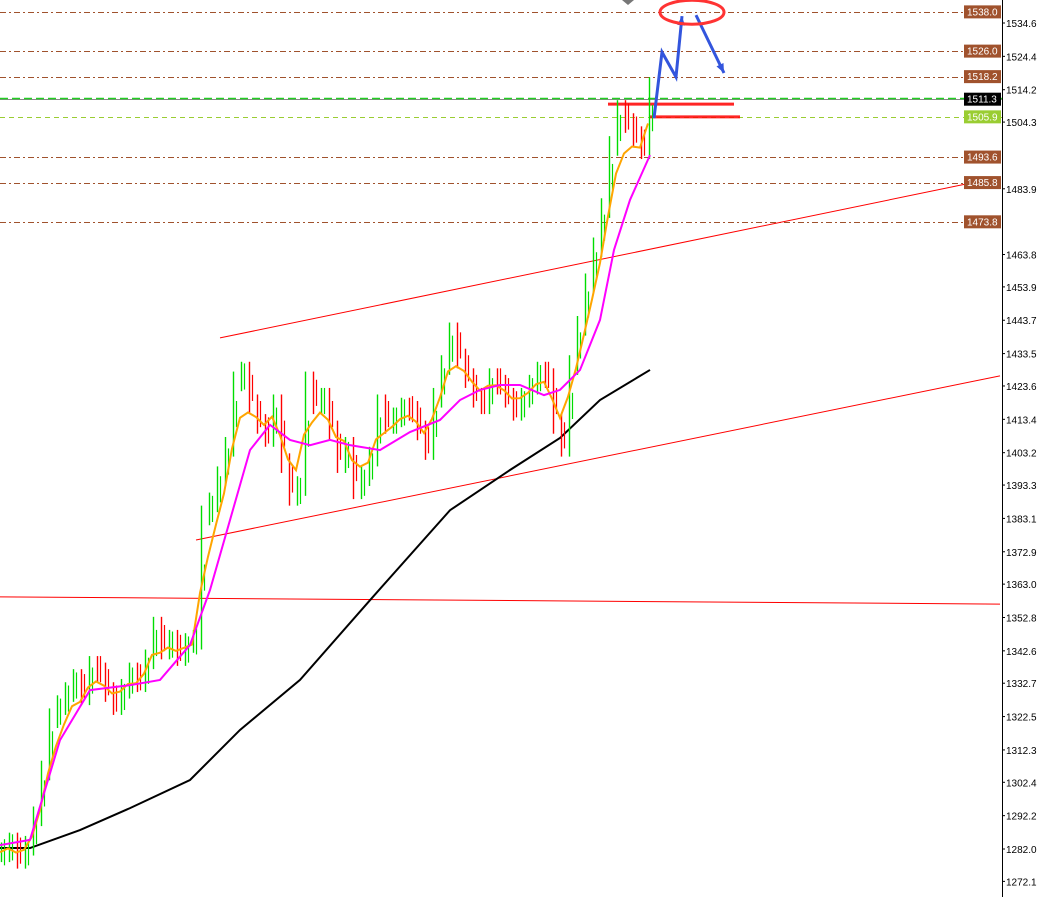 This screenshot has height=897, width=1037. I want to click on shift-marker-icon, so click(628, 2).